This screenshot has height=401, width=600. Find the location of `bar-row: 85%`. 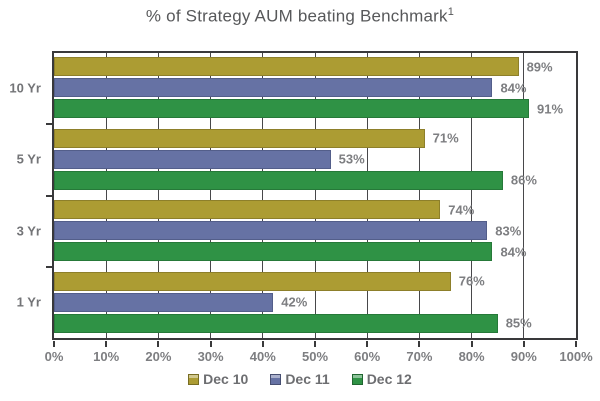

bar-row: 85% is located at coordinates (315, 323).